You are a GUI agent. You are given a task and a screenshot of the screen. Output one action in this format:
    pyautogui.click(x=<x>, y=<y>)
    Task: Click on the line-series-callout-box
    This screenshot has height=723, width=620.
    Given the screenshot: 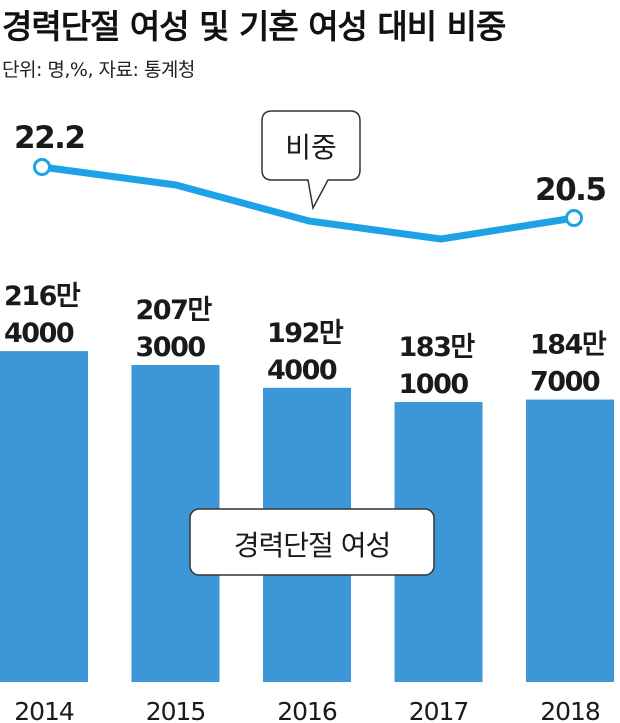 What is the action you would take?
    pyautogui.click(x=311, y=160)
    